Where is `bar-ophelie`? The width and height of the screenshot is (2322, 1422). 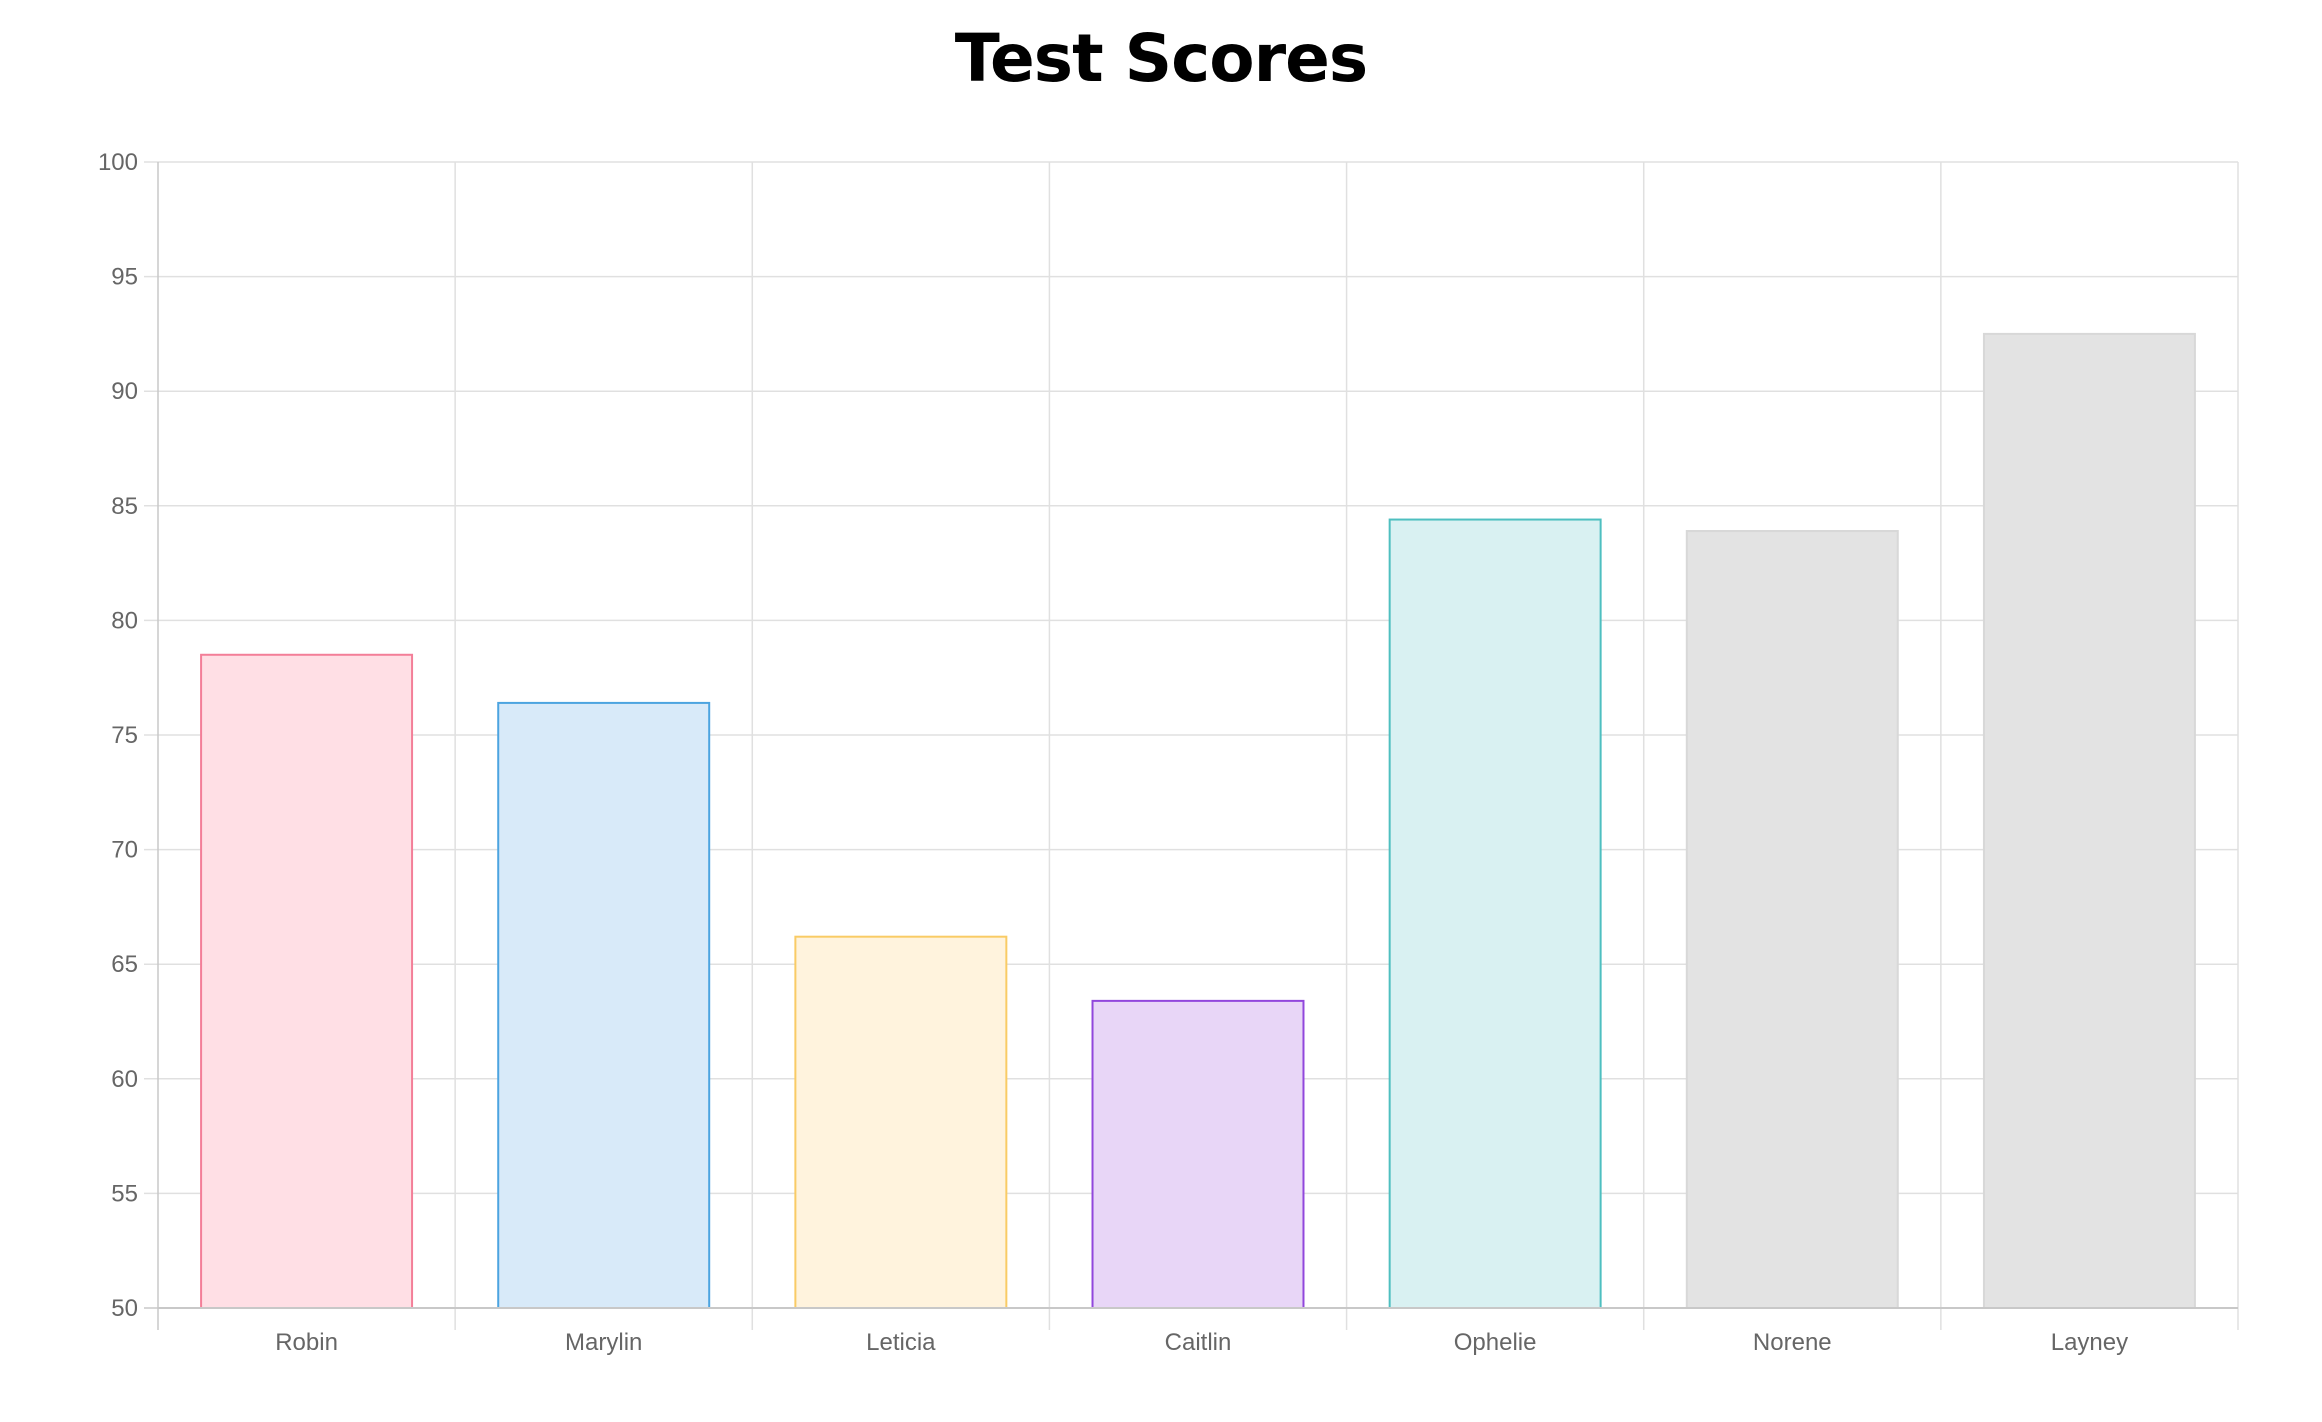
bar-ophelie is located at coordinates (1495, 913).